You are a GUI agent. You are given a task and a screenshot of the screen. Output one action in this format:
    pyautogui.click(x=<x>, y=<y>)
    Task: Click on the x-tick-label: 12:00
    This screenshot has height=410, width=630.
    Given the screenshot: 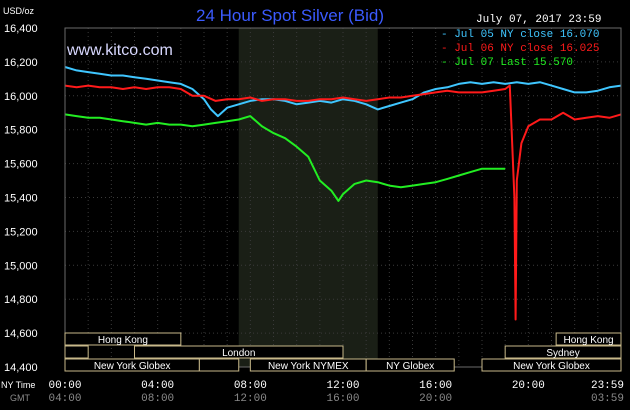 What is the action you would take?
    pyautogui.click(x=342, y=386)
    